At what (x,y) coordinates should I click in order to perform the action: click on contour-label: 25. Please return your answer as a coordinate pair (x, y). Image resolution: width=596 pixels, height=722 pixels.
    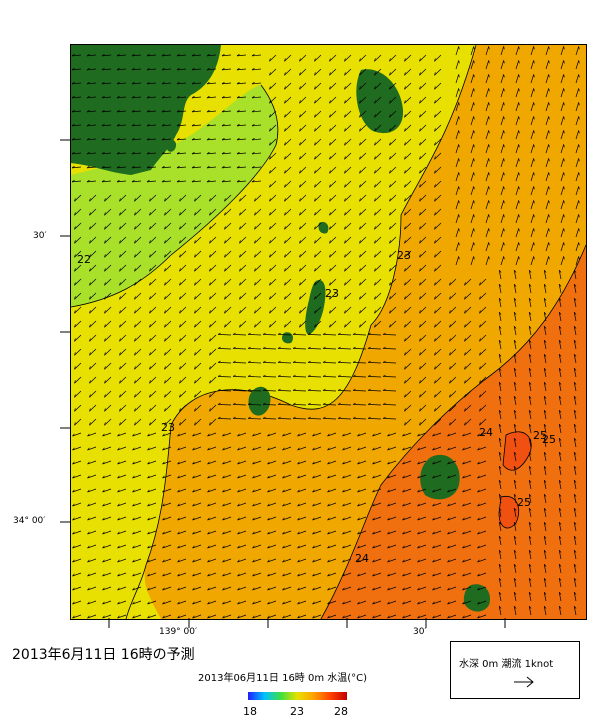
    Looking at the image, I should click on (524, 502).